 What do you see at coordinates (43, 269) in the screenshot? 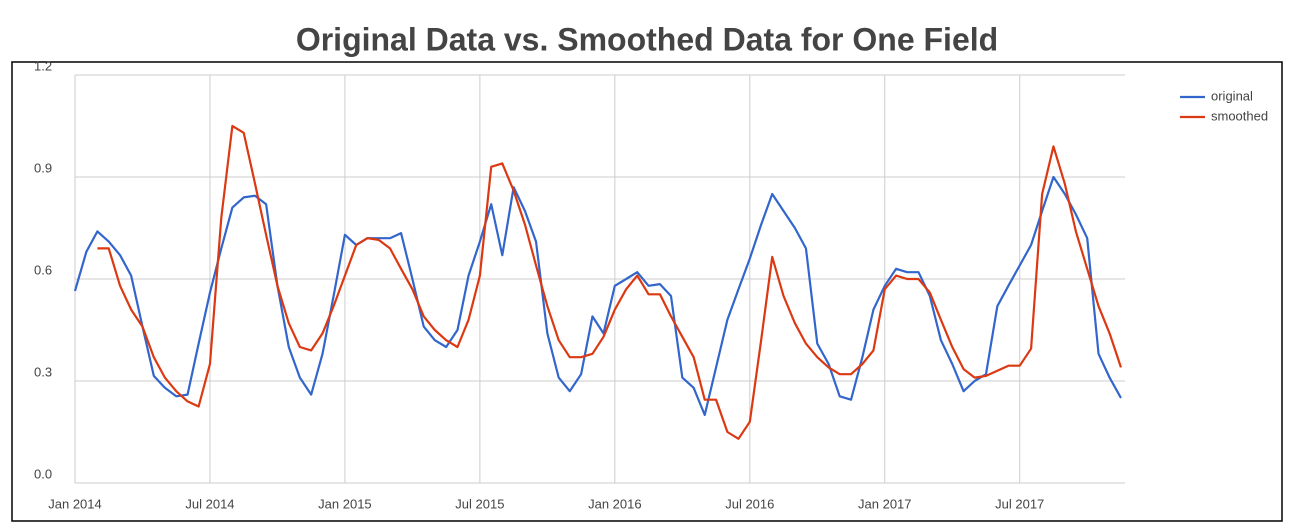
I see `y-tick-label: 0.6` at bounding box center [43, 269].